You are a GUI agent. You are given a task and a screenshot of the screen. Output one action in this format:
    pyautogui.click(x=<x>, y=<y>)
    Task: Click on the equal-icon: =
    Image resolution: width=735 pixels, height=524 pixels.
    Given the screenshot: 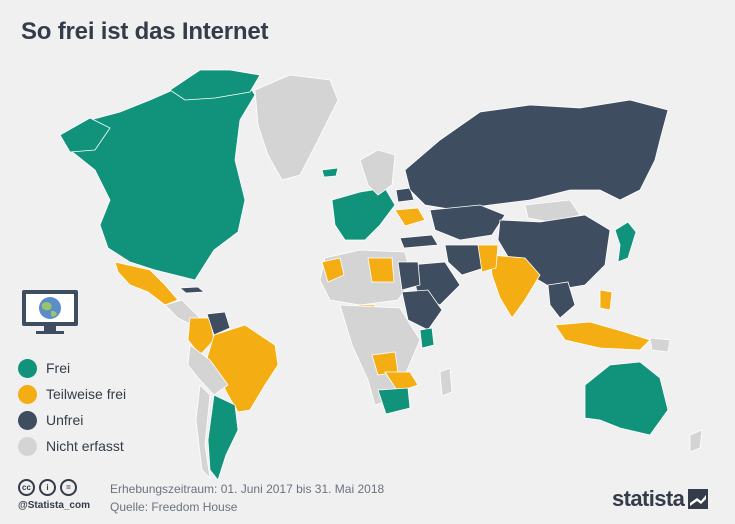 What is the action you would take?
    pyautogui.click(x=68, y=487)
    